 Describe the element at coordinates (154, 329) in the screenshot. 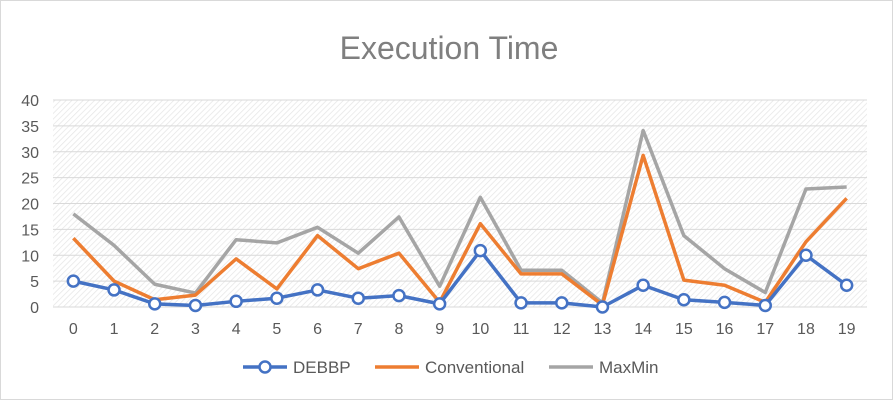

I see `x-tick-label: 2` at that location.